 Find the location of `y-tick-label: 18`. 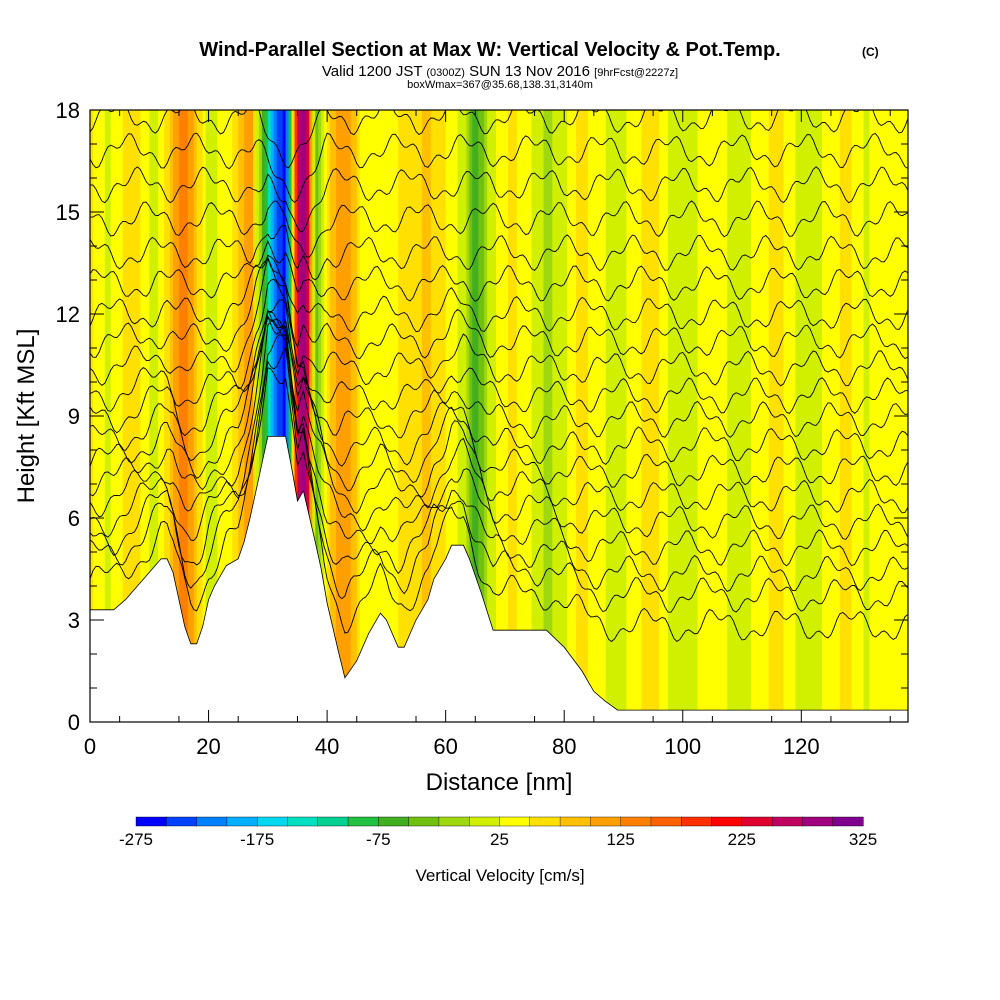

y-tick-label: 18 is located at coordinates (68, 110).